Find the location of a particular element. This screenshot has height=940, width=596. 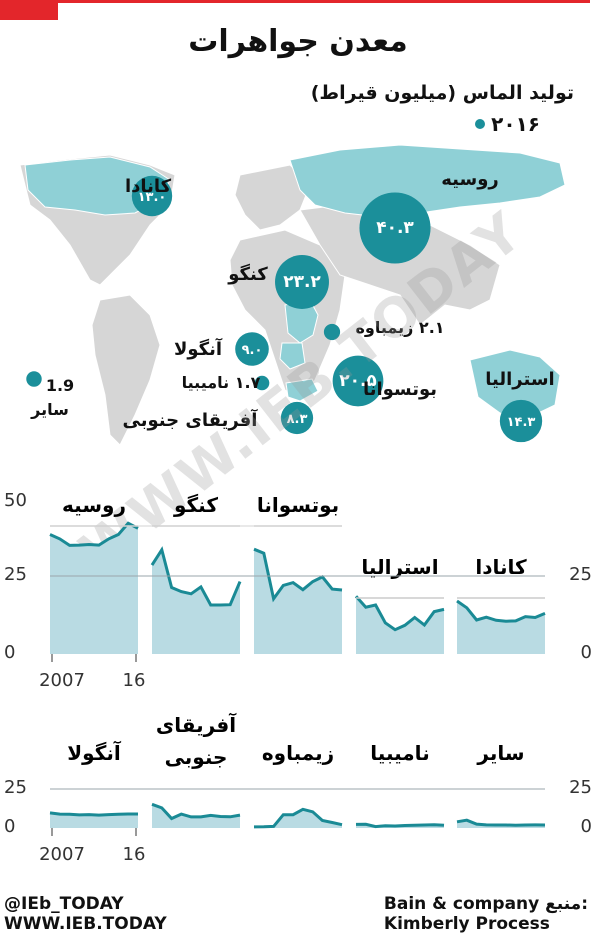

y-tick-right-row2-0: 0 is located at coordinates (586, 826).